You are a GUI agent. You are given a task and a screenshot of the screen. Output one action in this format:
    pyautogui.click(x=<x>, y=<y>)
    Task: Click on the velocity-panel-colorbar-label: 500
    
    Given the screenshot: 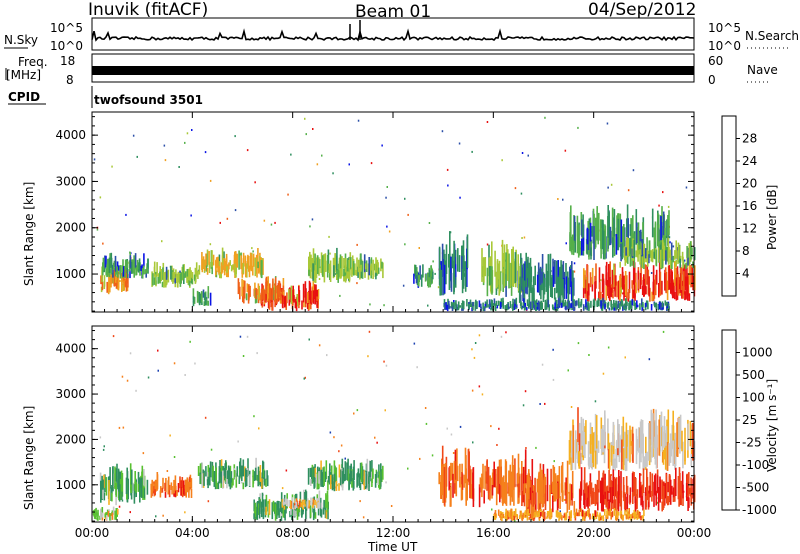 What is the action you would take?
    pyautogui.click(x=753, y=375)
    